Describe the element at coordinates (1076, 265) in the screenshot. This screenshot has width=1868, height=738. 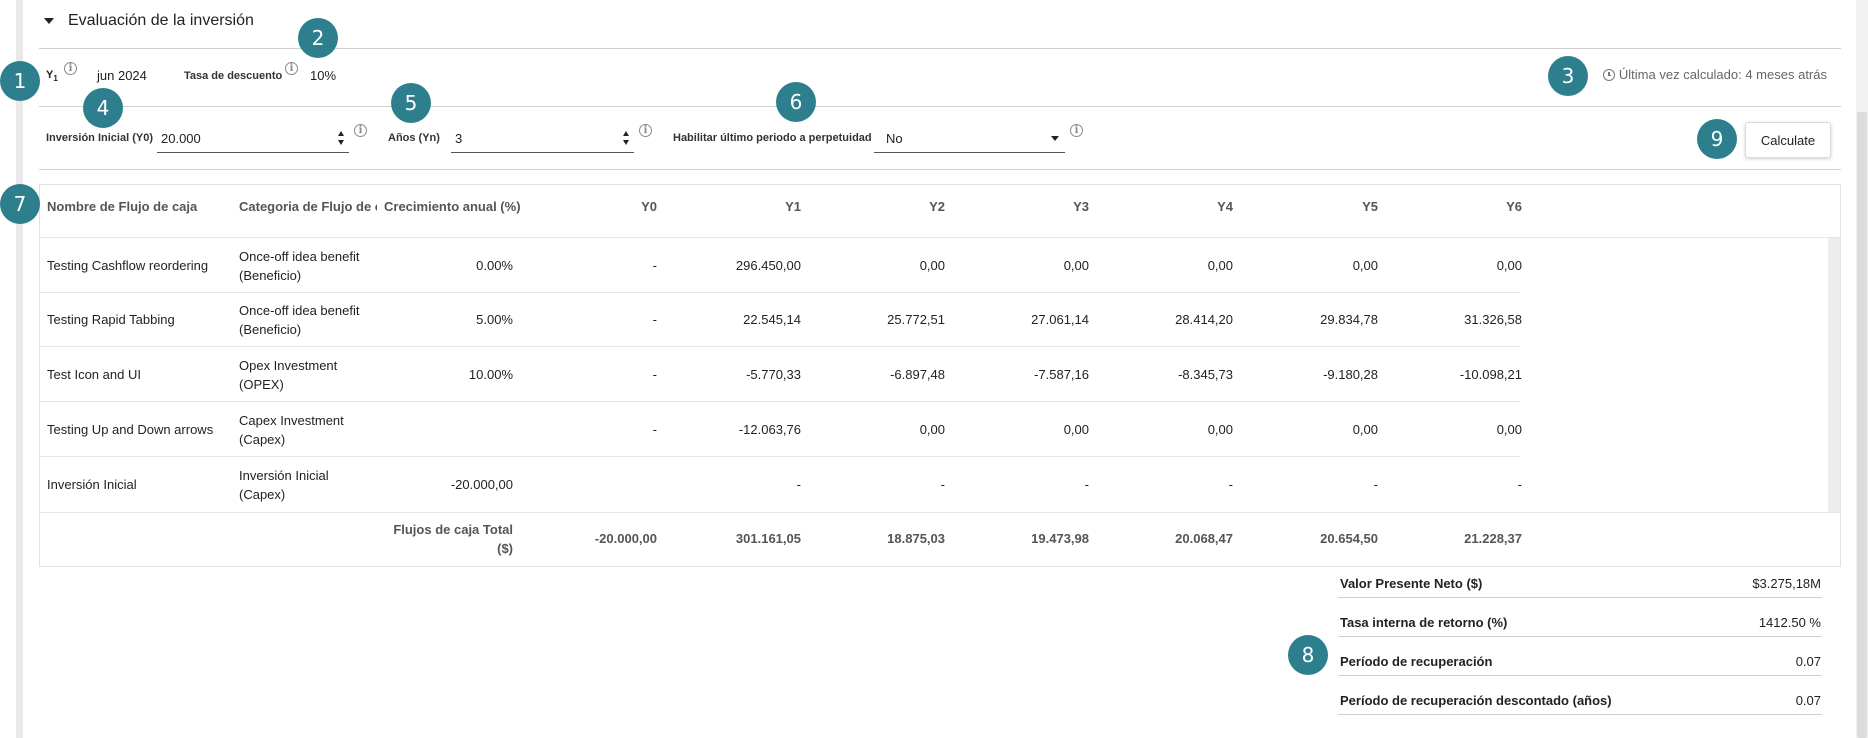
I see `cell-value-y3: 0,00` at that location.